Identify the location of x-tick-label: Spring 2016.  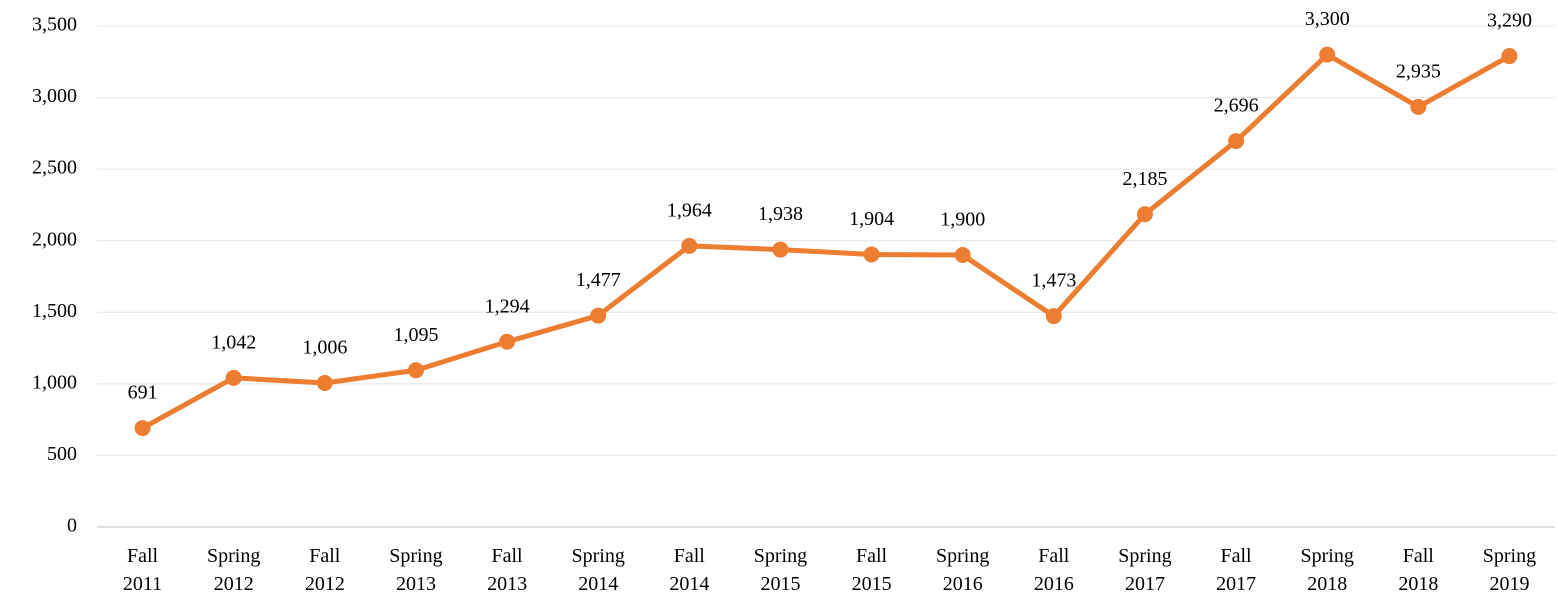
(962, 570).